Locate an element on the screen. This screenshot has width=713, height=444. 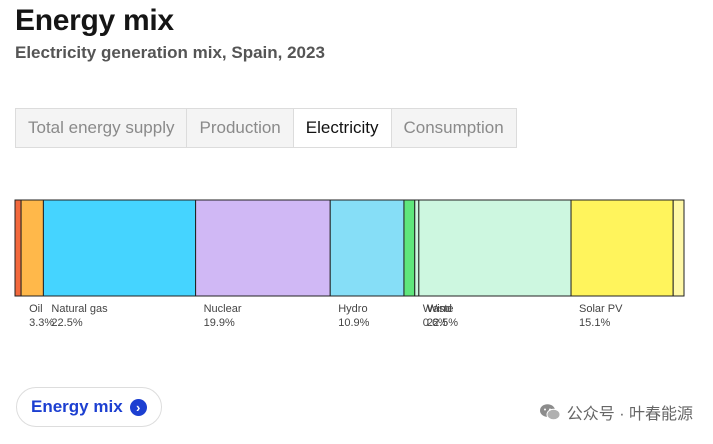
bar-segment-waste is located at coordinates (417, 248).